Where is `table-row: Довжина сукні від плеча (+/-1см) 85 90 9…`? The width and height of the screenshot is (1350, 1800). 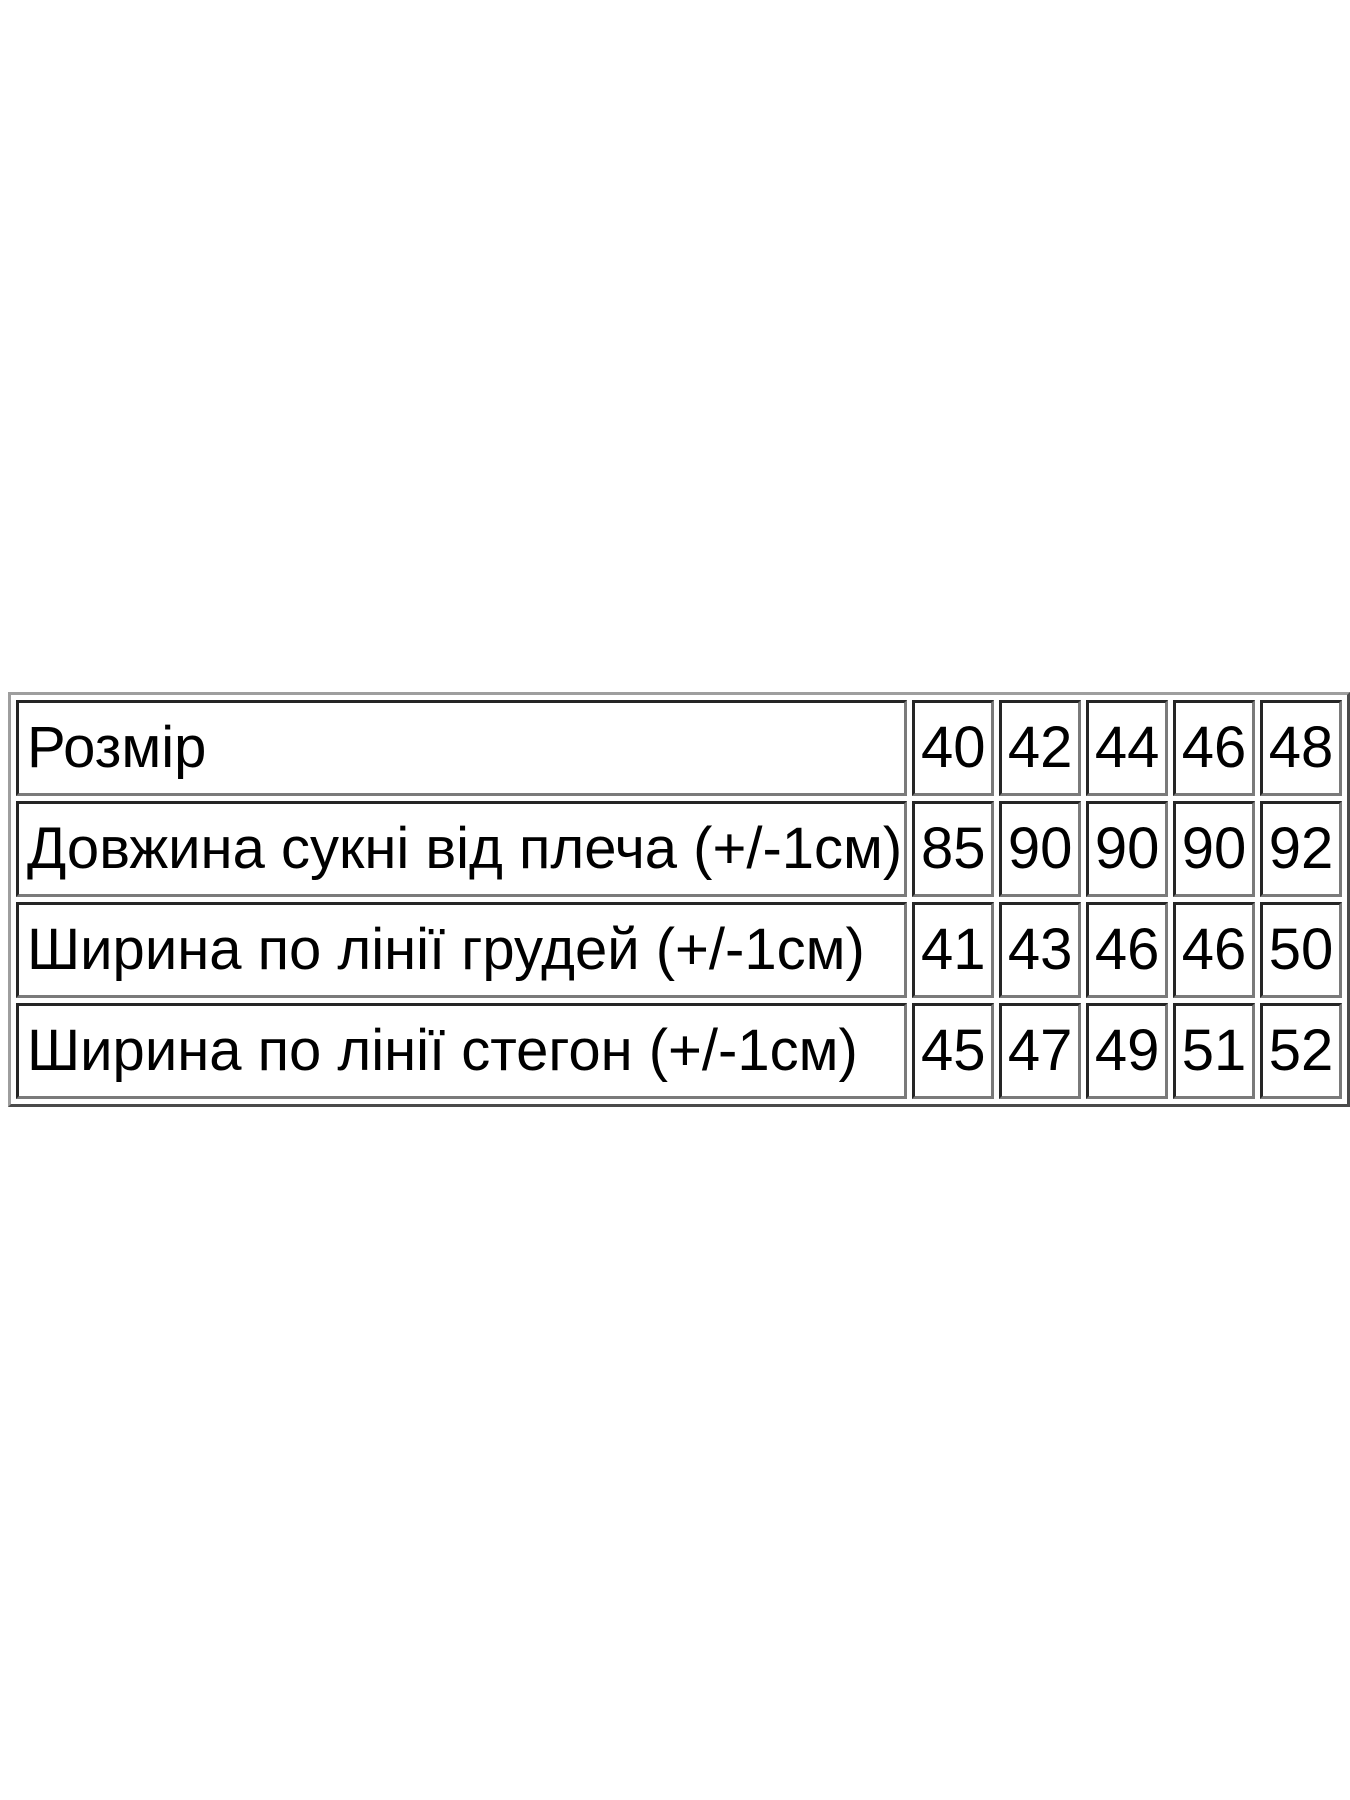
table-row: Довжина сукні від плеча (+/-1см) 85 90 9… is located at coordinates (679, 849).